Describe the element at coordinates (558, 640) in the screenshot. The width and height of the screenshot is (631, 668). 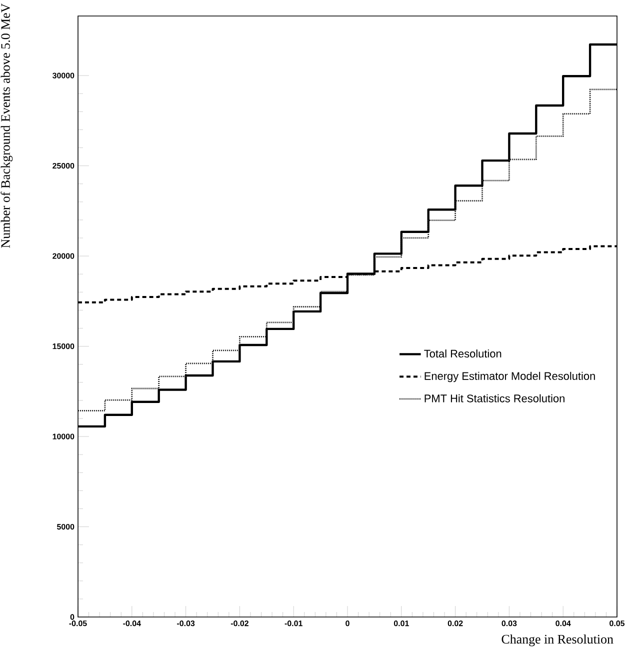
I see `x-axis-title: Change in Resolution` at that location.